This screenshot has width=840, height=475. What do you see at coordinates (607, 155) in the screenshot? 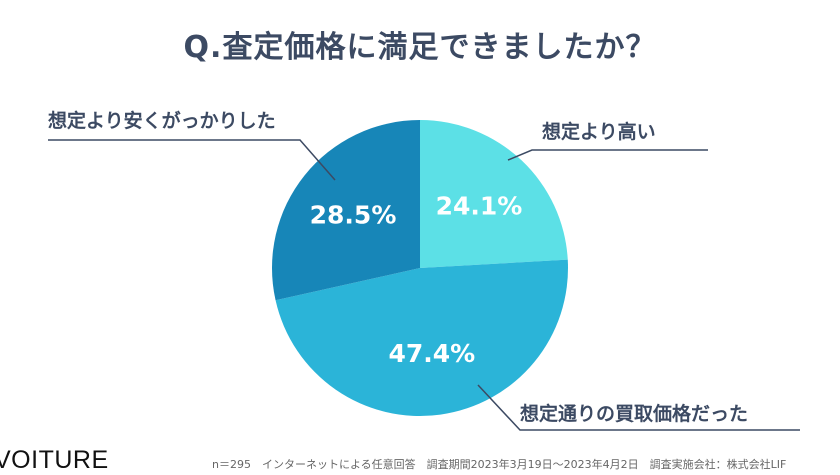
I see `callout-line-higher` at bounding box center [607, 155].